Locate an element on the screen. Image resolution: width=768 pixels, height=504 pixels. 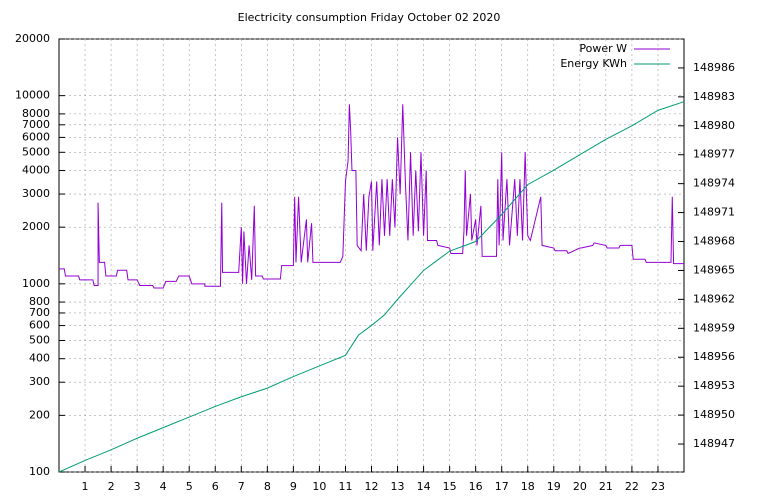
y2-tick-label: 148950 is located at coordinates (714, 414).